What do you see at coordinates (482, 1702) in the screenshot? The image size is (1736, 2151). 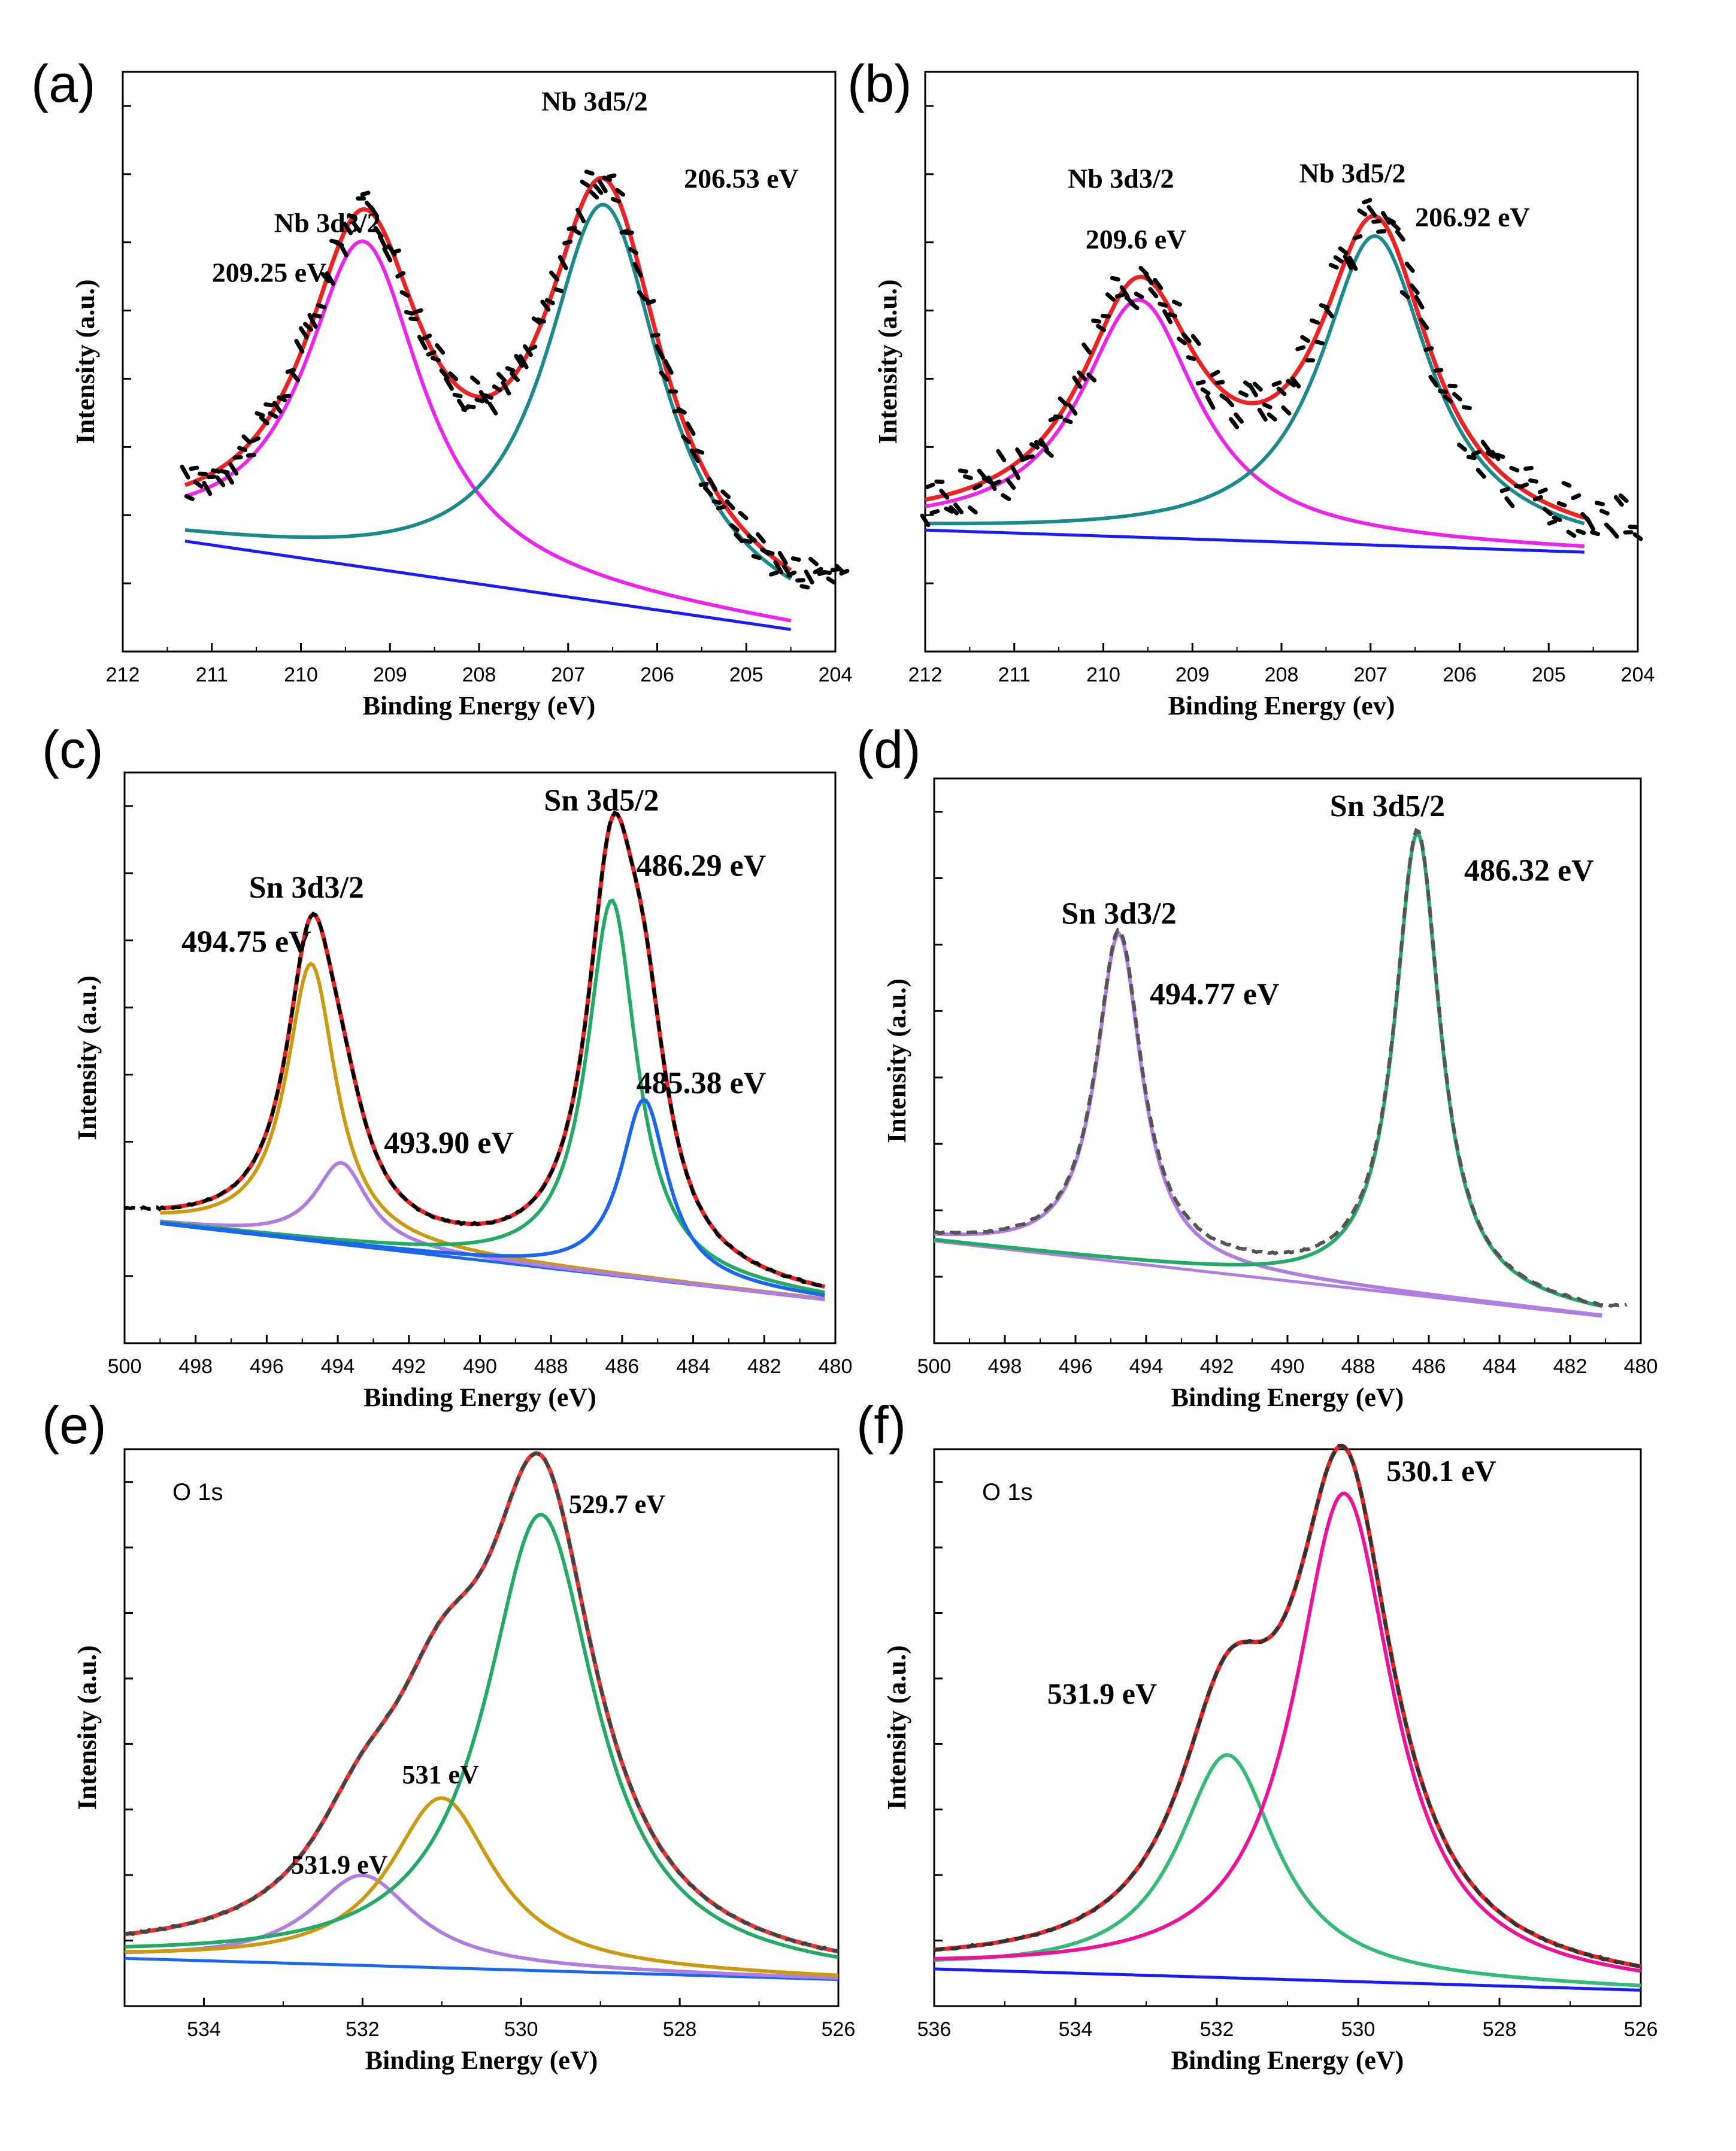 I see `raw-data` at bounding box center [482, 1702].